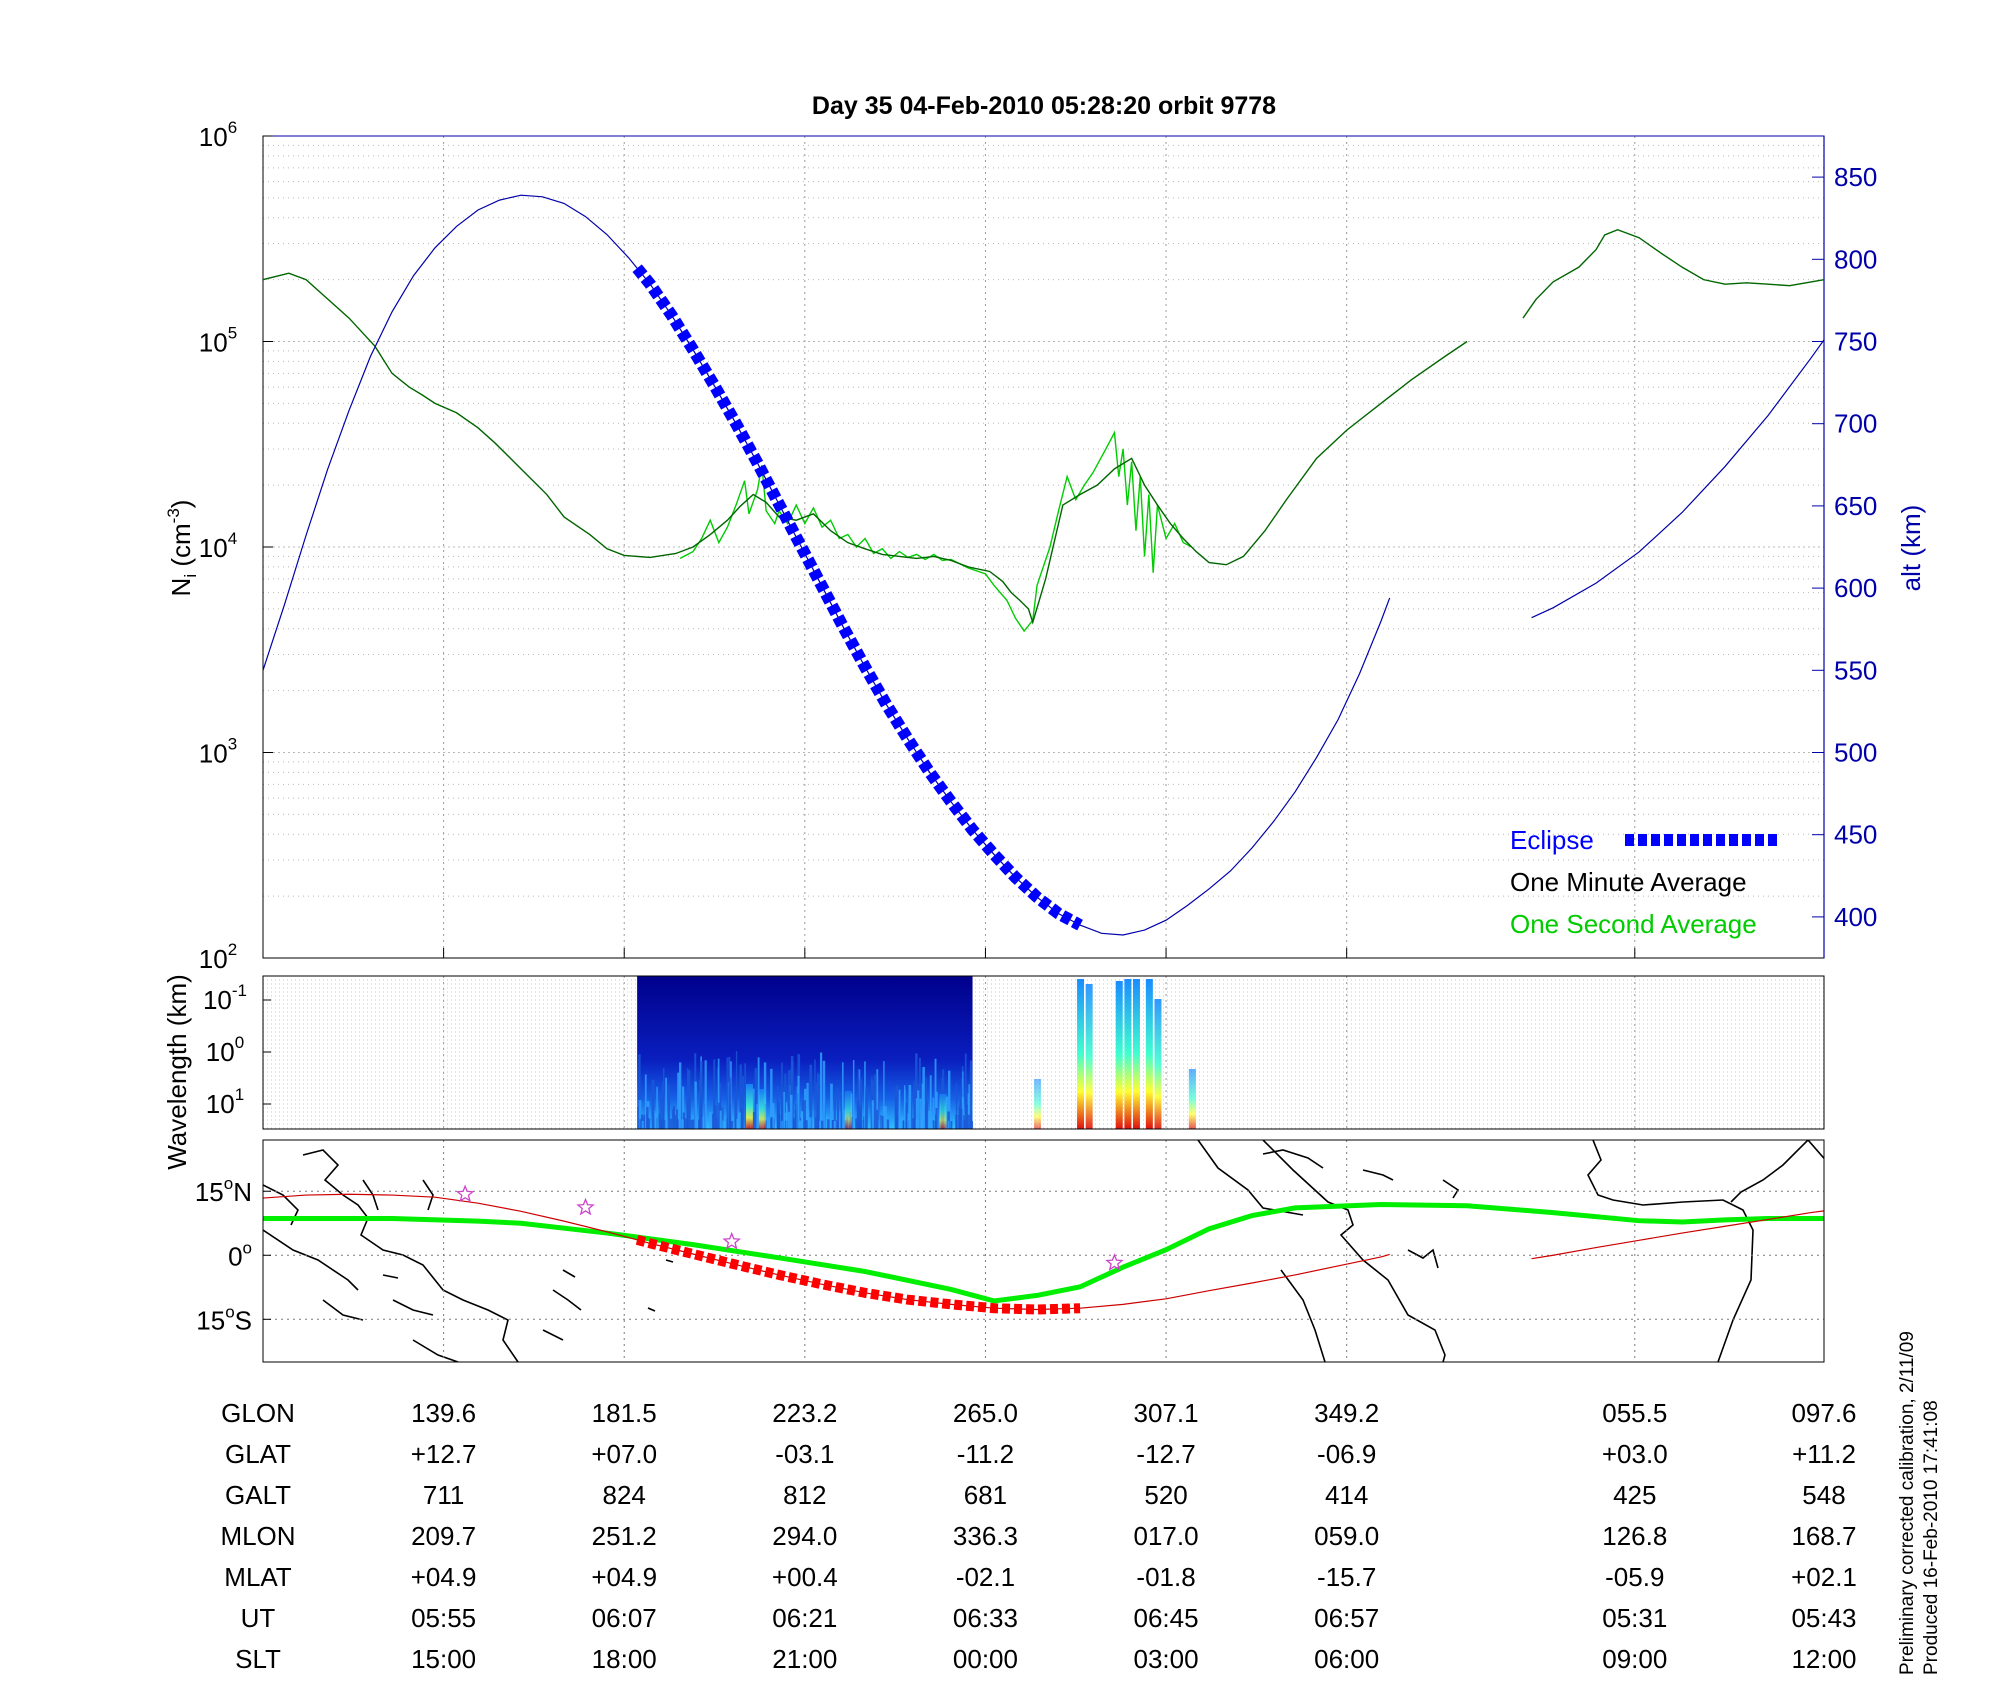 Image resolution: width=2000 pixels, height=1705 pixels. Describe the element at coordinates (1855, 753) in the screenshot. I see `y2-tick-label: 500` at that location.